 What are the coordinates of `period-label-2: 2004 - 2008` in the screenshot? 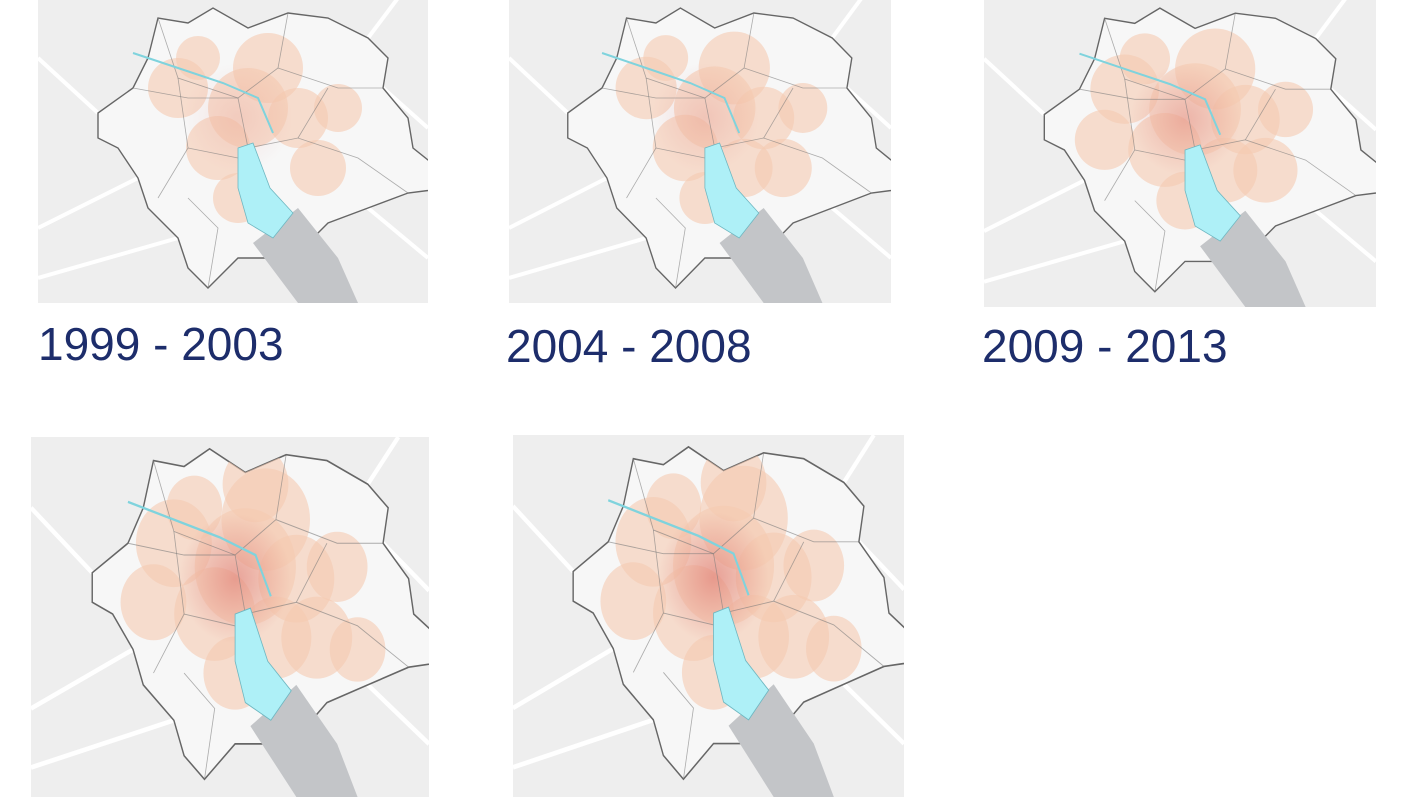 It's located at (629, 346).